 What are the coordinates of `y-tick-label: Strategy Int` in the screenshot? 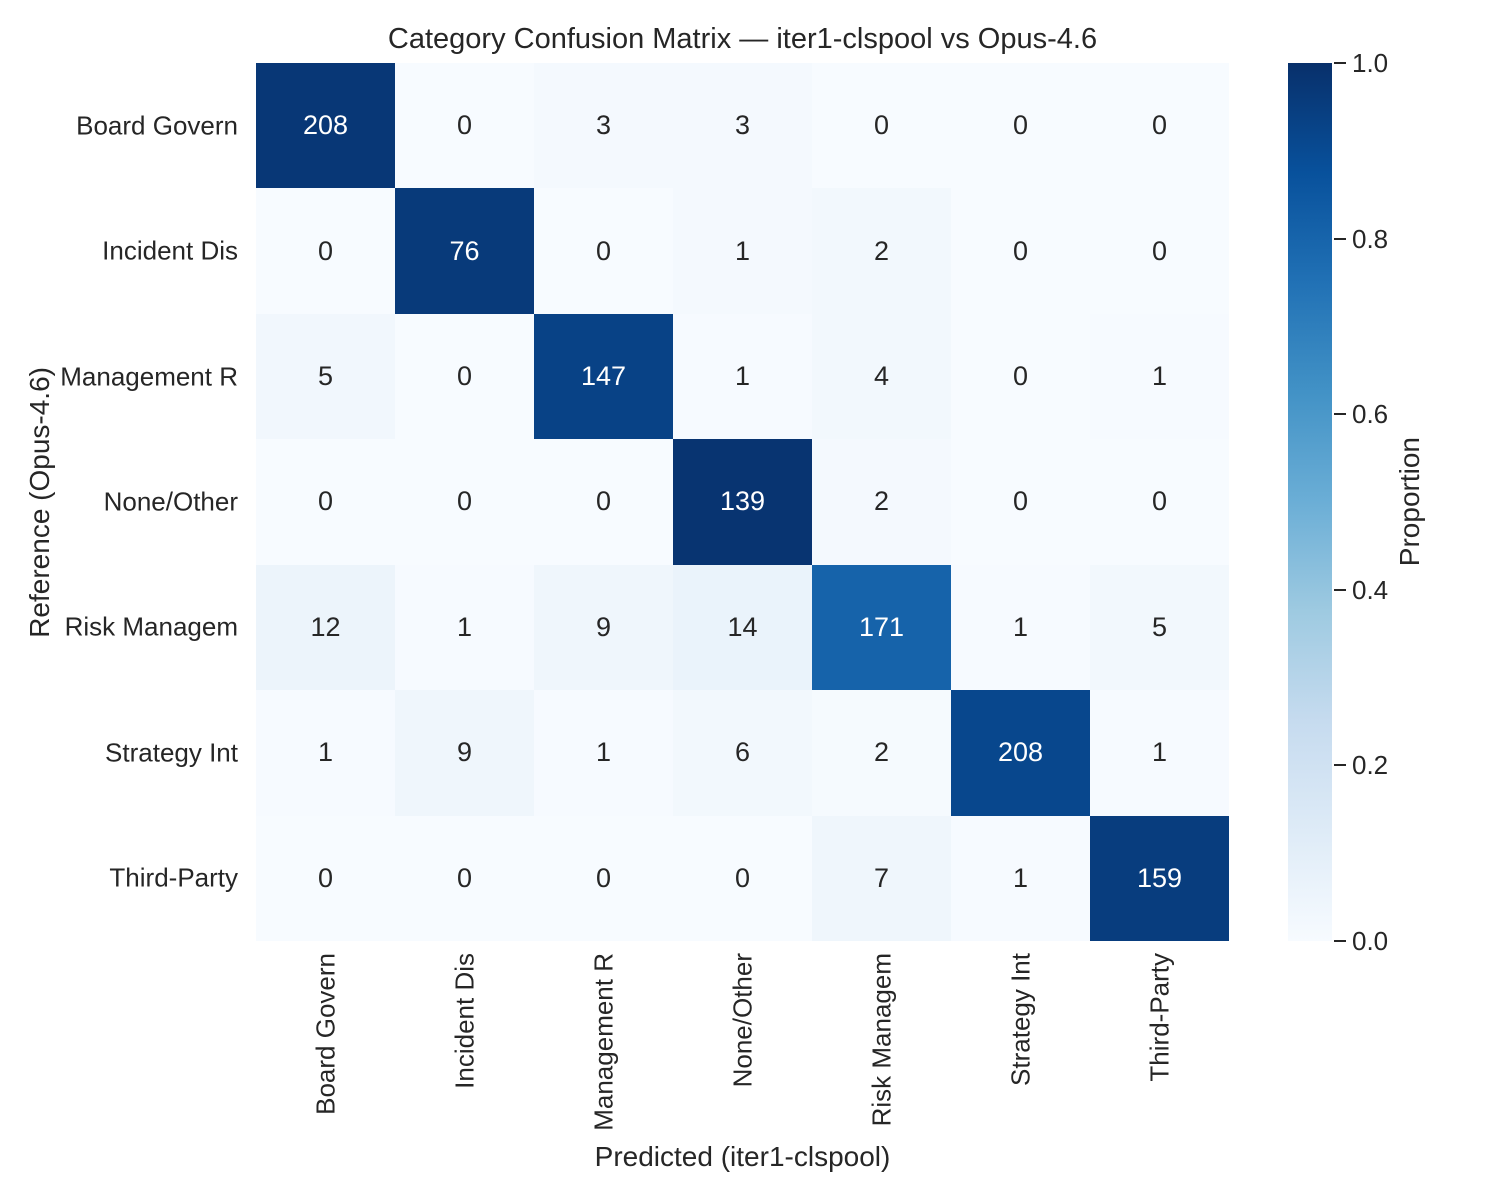 It's located at (171, 752).